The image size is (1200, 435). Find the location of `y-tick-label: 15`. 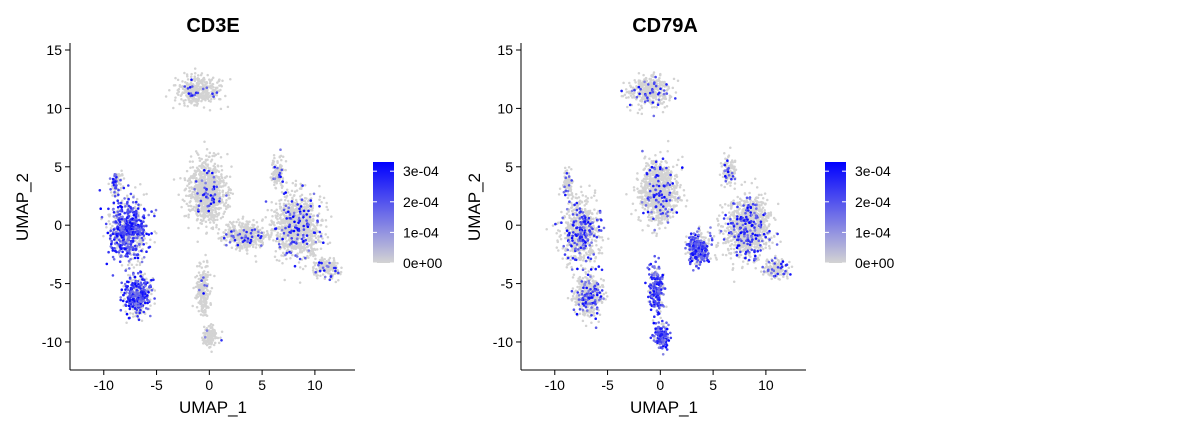

y-tick-label: 15 is located at coordinates (54, 50).